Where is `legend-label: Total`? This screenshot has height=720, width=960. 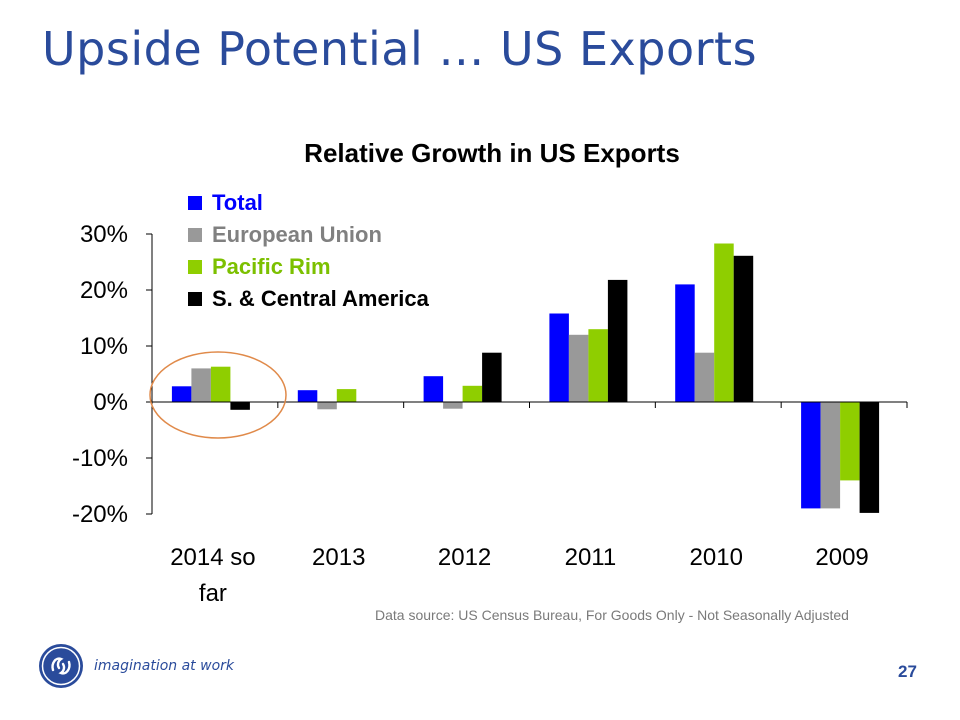 legend-label: Total is located at coordinates (237, 202).